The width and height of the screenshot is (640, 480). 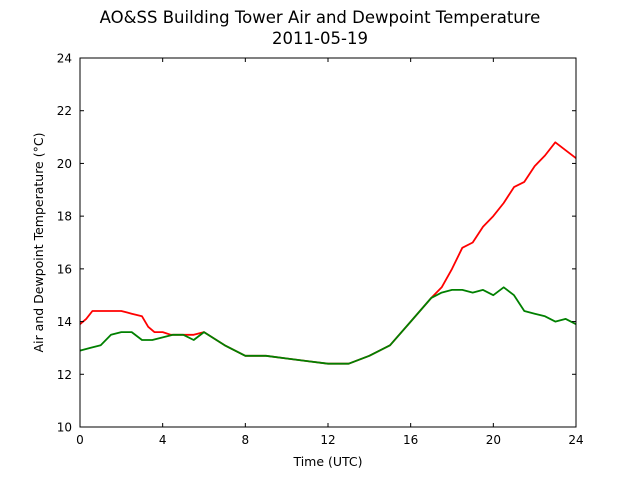 I want to click on x-tick-label: 20, so click(x=493, y=440).